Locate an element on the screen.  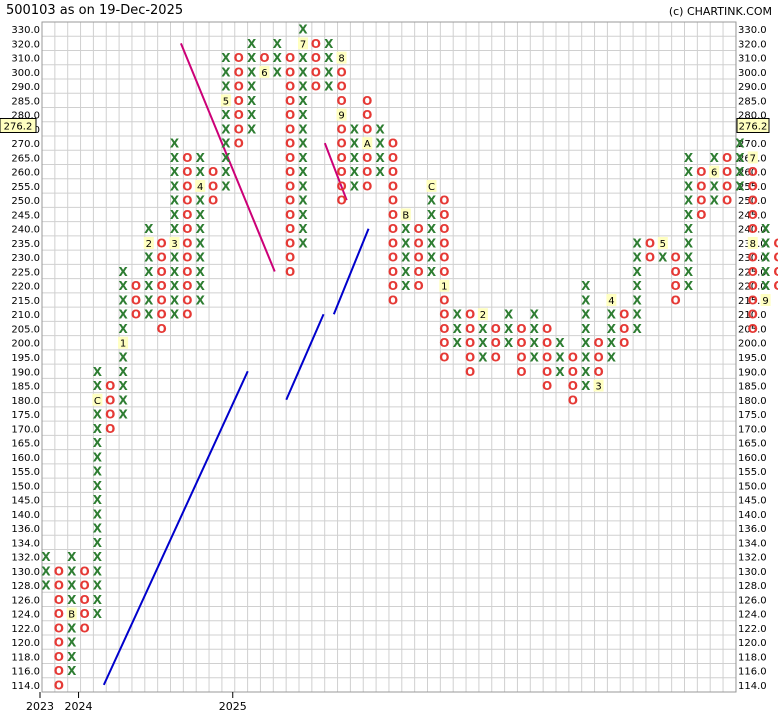
y-tick-label: 124.0 is located at coordinates (752, 615).